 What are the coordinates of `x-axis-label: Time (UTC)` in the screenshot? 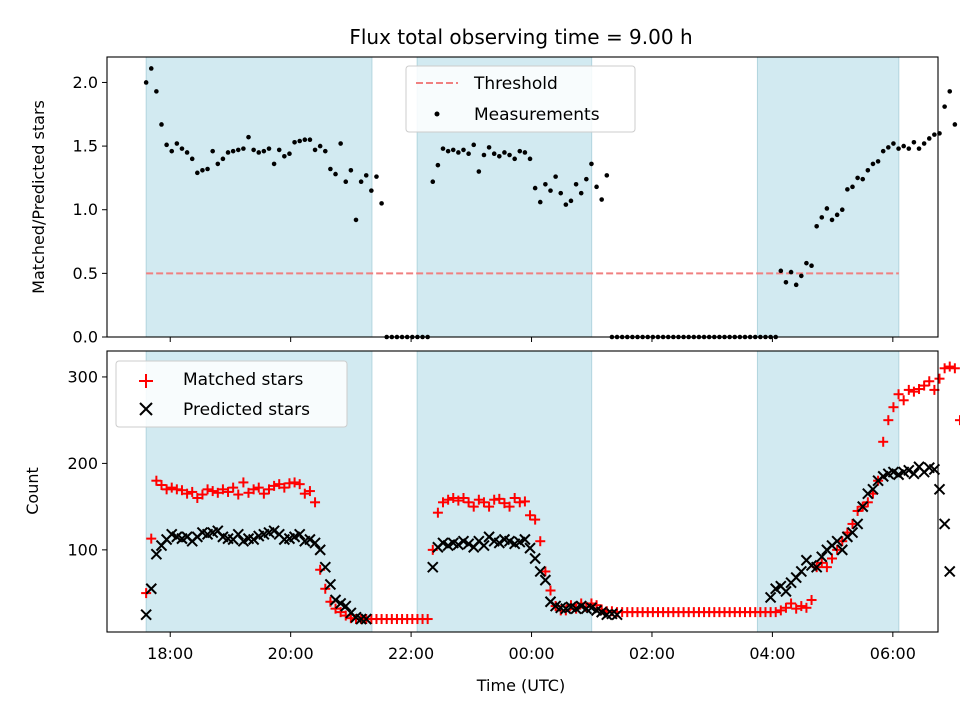 It's located at (520, 685).